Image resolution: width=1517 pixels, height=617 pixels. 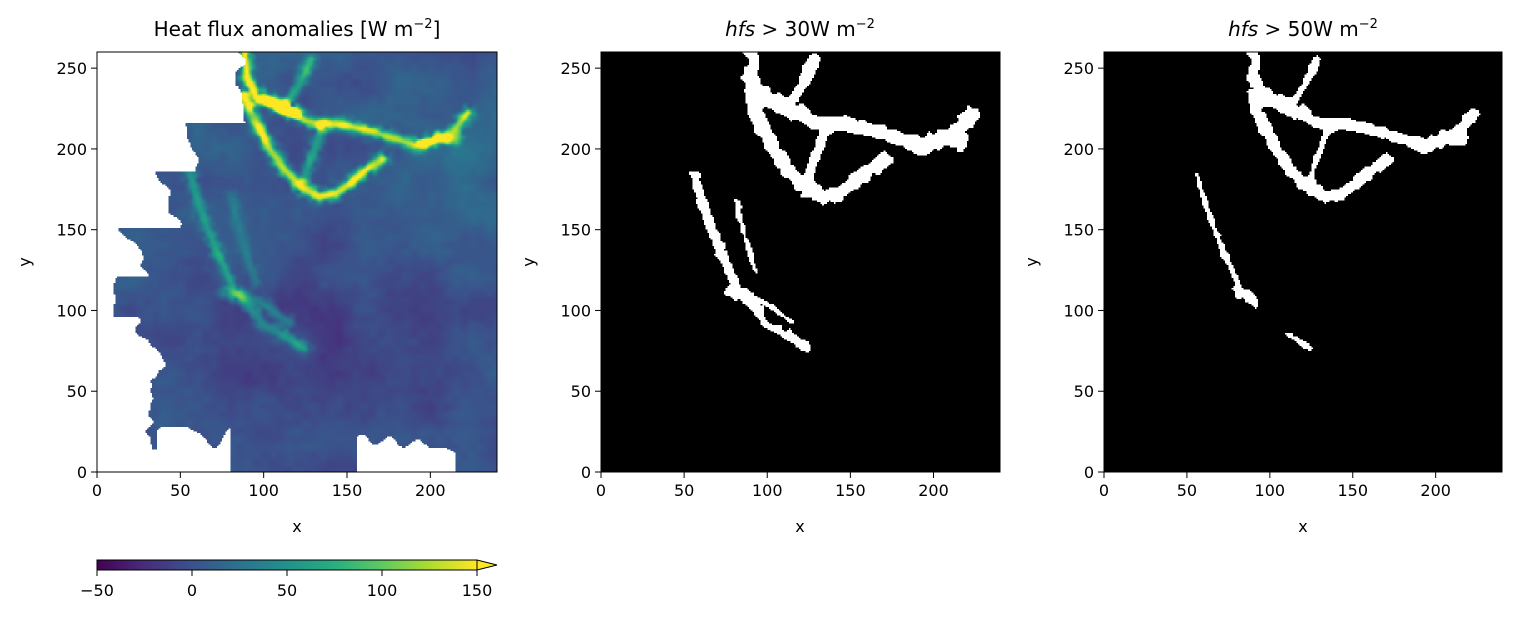 What do you see at coordinates (192, 590) in the screenshot?
I see `colorbar-tick-label: 0` at bounding box center [192, 590].